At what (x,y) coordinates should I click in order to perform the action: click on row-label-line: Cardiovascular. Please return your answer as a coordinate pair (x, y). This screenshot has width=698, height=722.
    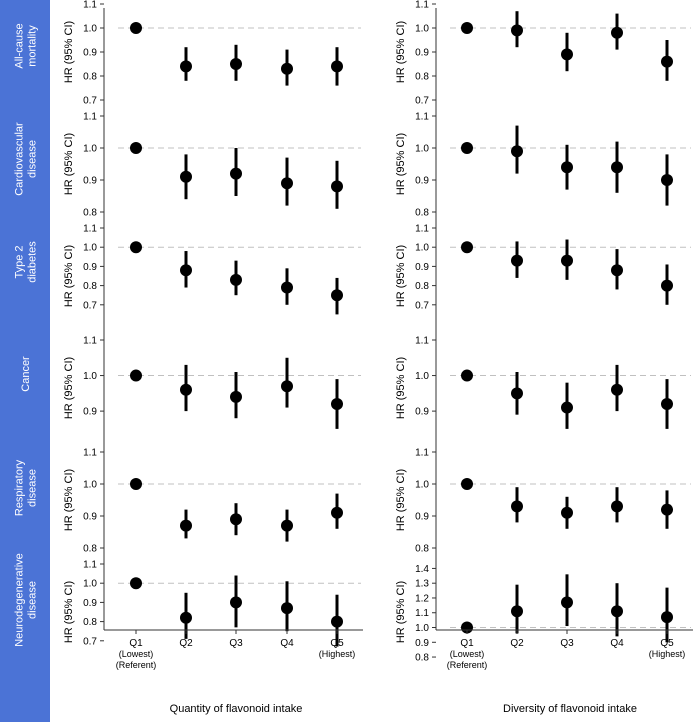
    Looking at the image, I should click on (20, 159).